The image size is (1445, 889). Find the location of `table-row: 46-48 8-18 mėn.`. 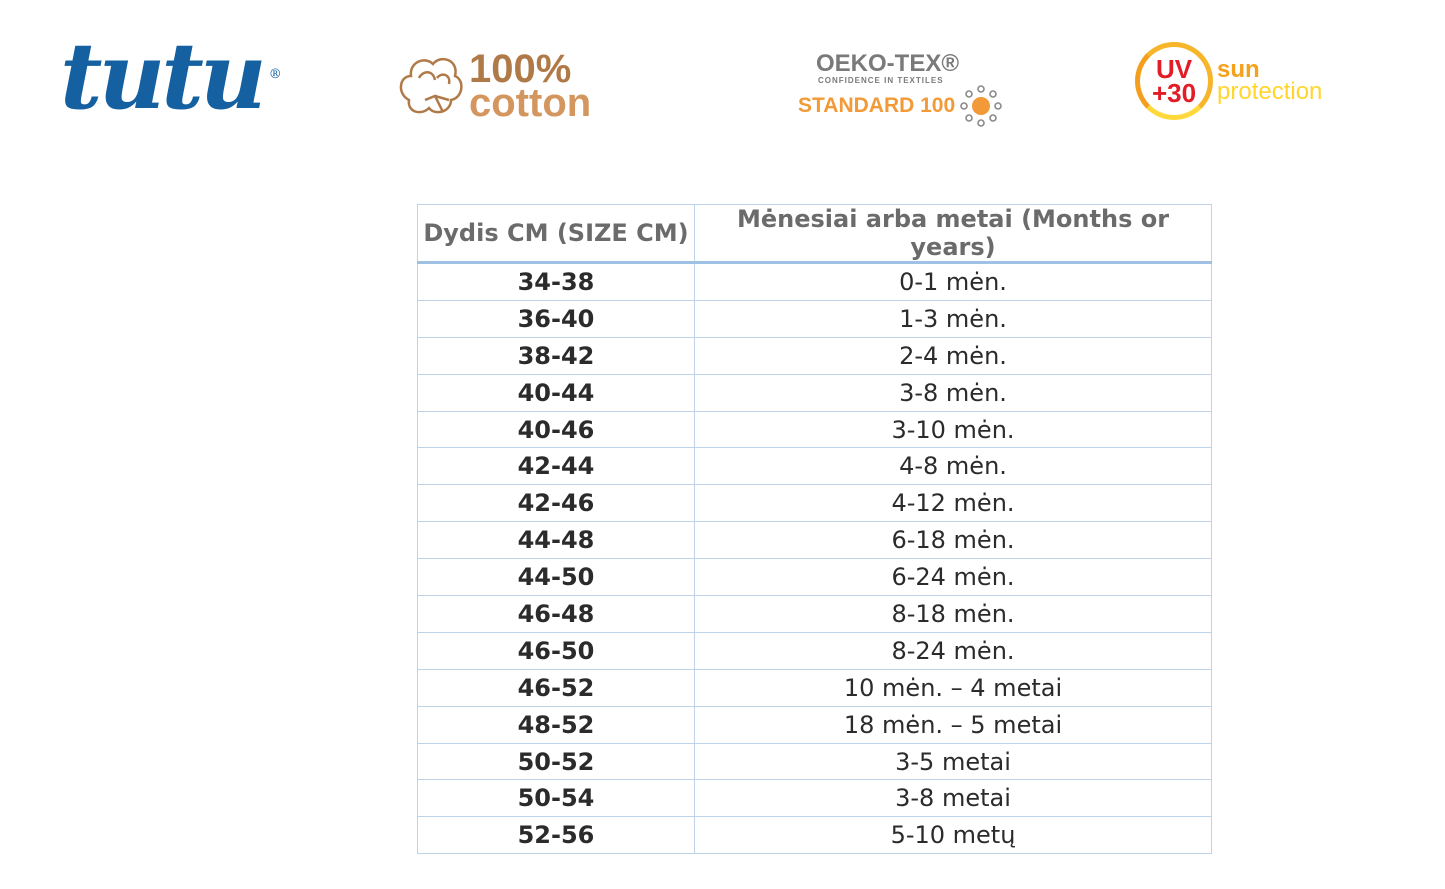

table-row: 46-48 8-18 mėn. is located at coordinates (814, 614).